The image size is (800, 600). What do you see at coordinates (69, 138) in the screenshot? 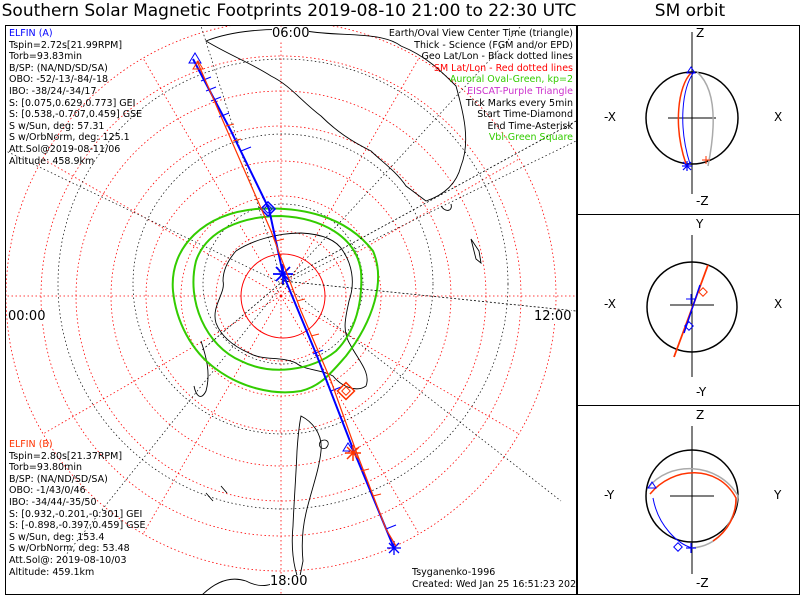
I see `elfin-a-line: S w/OrbNorm, deg: 125.1` at bounding box center [69, 138].